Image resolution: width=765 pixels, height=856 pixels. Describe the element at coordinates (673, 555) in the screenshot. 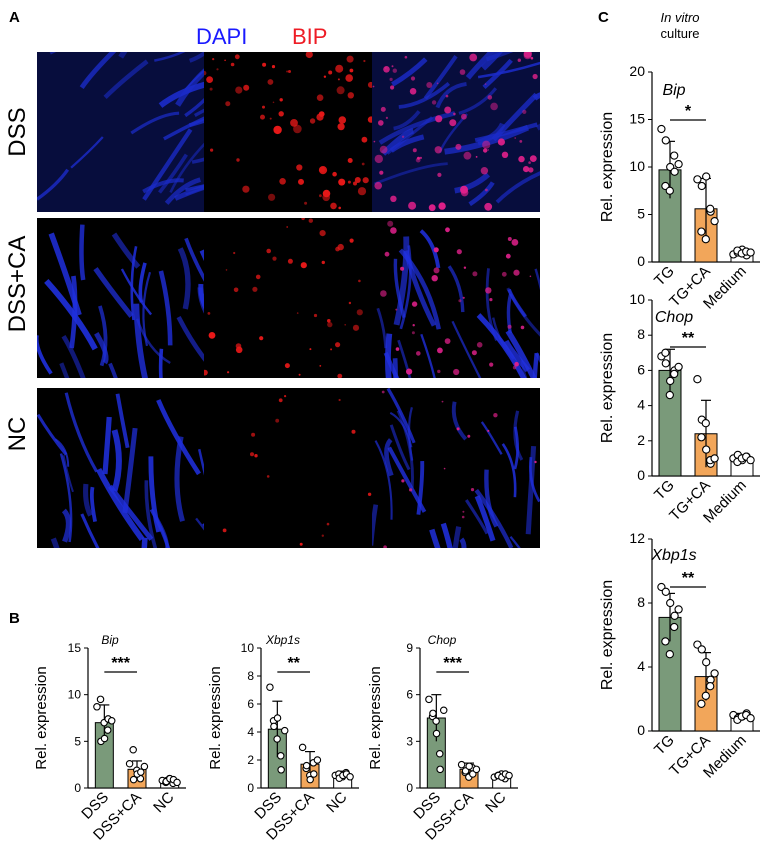

I see `chart-c-xbp1s-title: Xbp1s` at that location.